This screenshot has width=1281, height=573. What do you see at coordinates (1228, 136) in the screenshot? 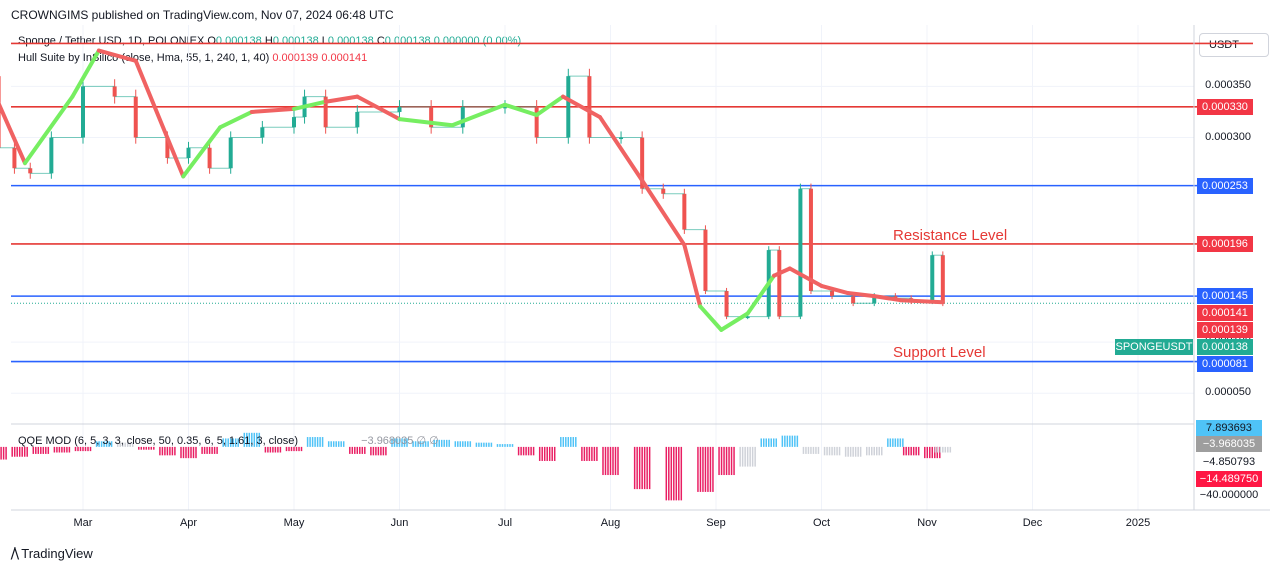
I see `y-tick-label: 0.000300` at bounding box center [1228, 136].